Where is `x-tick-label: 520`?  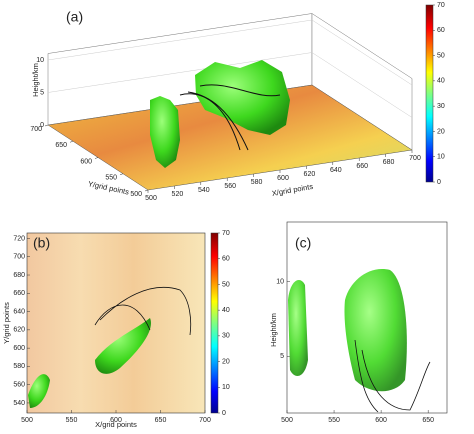
x-tick-label: 520 is located at coordinates (178, 194).